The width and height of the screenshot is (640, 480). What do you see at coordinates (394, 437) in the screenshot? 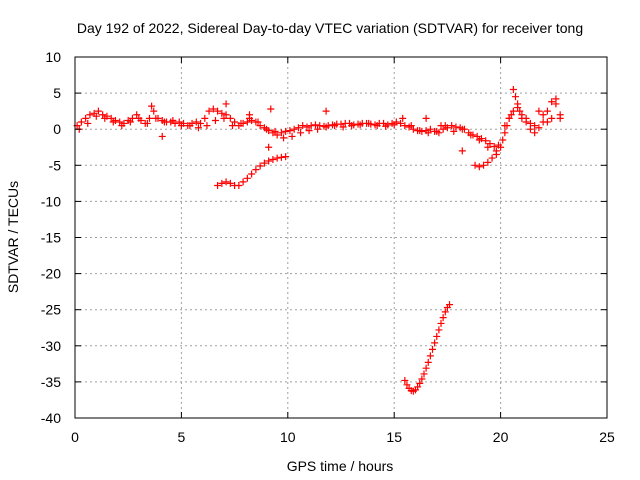
I see `x-tick-label: 15` at bounding box center [394, 437].